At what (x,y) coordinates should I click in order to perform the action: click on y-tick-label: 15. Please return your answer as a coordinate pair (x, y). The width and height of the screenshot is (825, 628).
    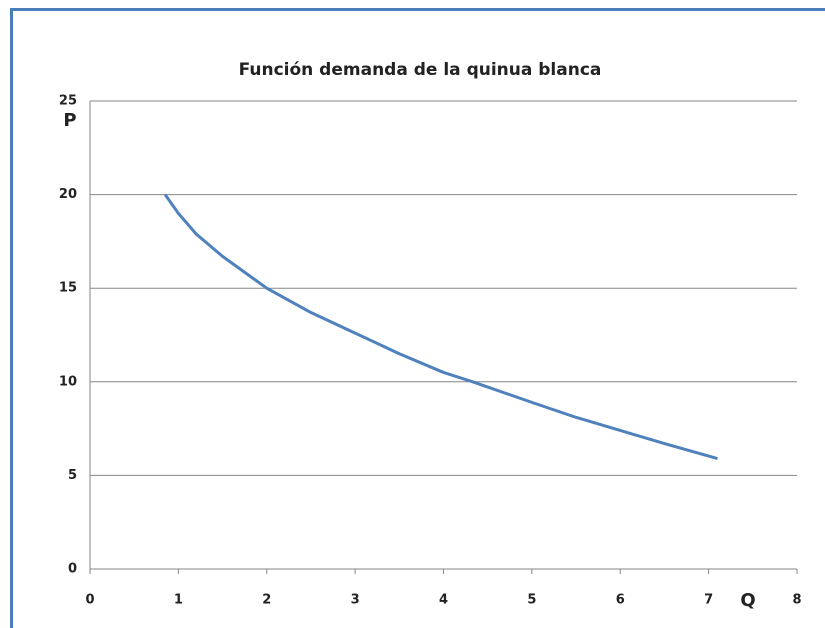
    Looking at the image, I should click on (68, 288).